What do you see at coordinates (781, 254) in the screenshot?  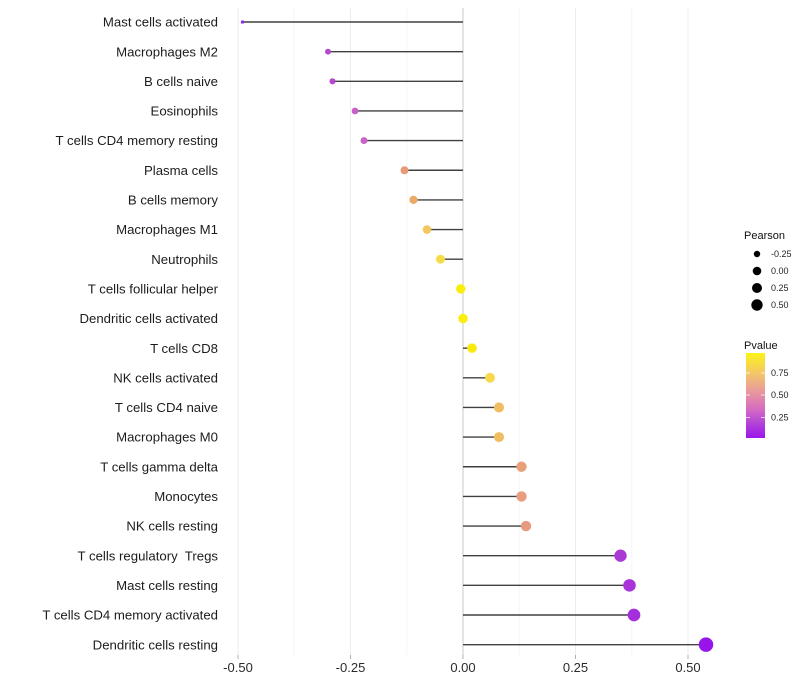 I see `size-legend-label: -0.25` at bounding box center [781, 254].